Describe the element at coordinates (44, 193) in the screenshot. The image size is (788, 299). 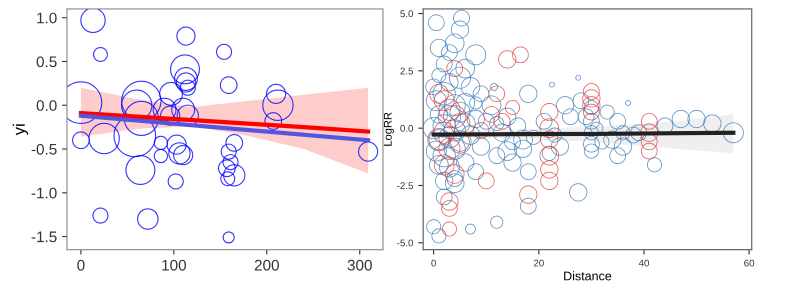
I see `y-tick-label: -1.0` at that location.